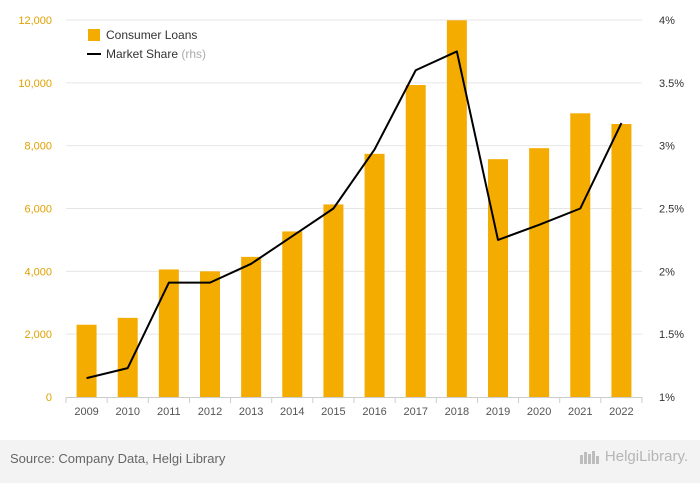 The height and width of the screenshot is (483, 700). I want to click on x-tick-label: 2010, so click(127, 412).